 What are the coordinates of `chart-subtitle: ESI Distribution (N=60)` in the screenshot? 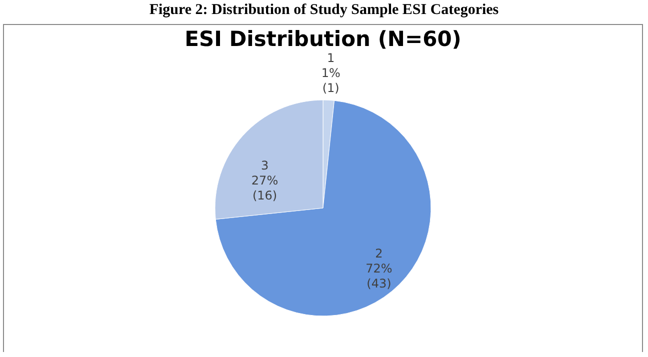 It's located at (323, 39).